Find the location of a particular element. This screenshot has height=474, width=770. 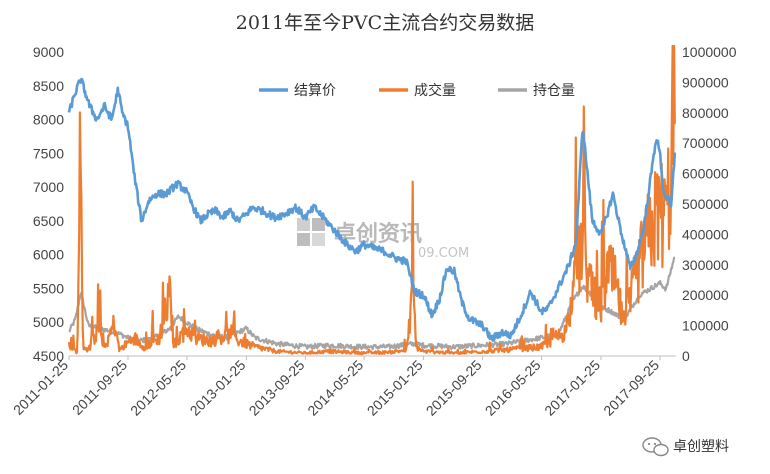

watermark: 卓创资讯 09.COM is located at coordinates (383, 239).